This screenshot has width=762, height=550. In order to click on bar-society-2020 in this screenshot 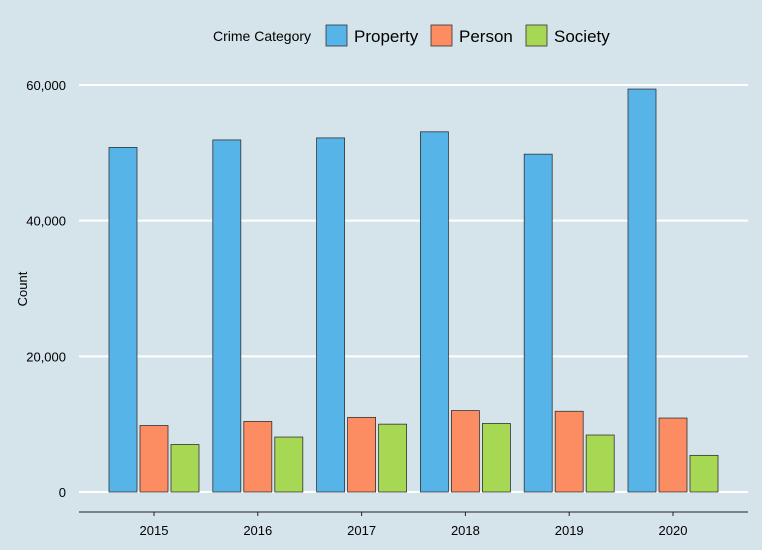, I will do `click(704, 473)`.